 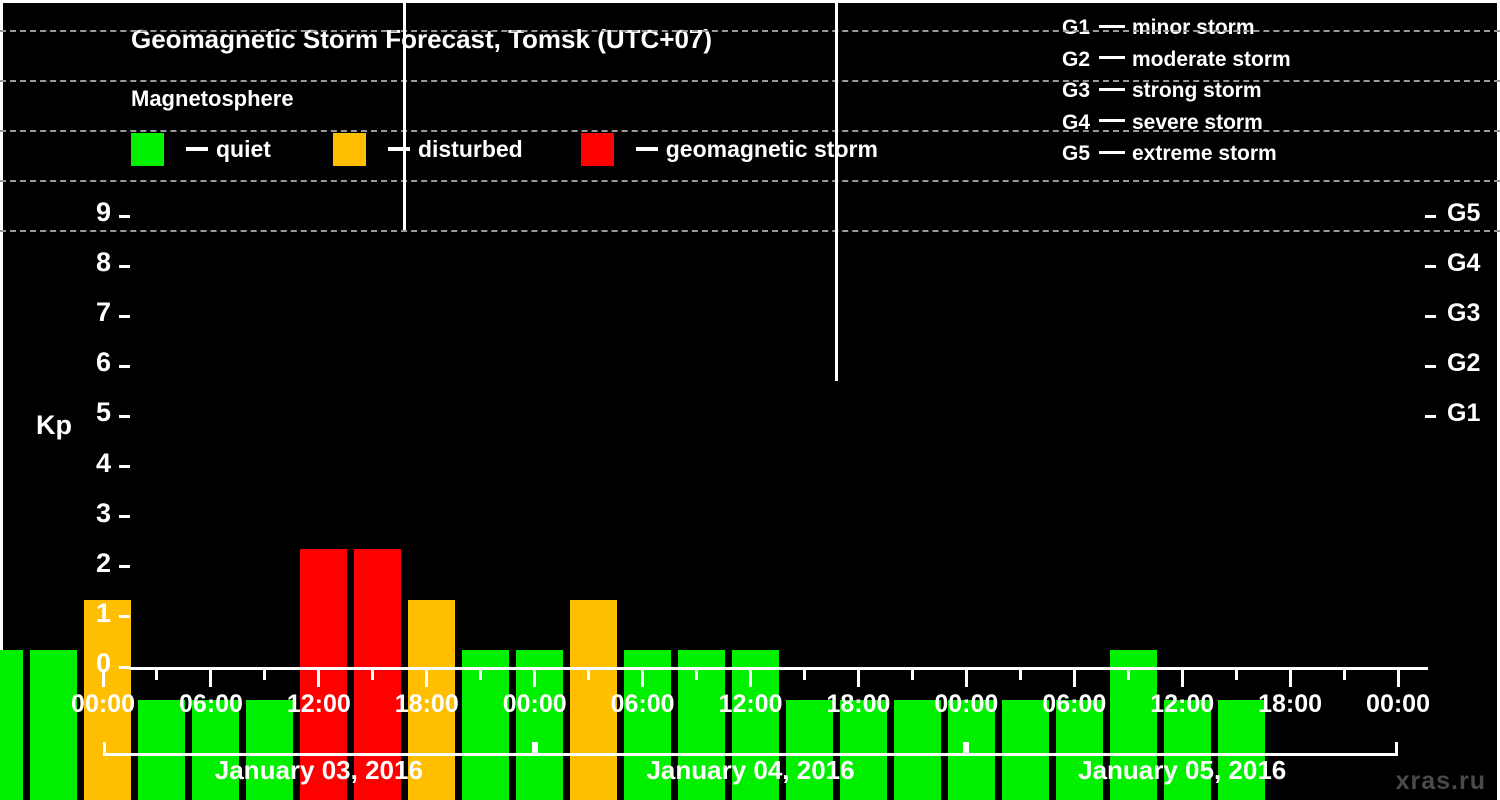 What do you see at coordinates (319, 678) in the screenshot?
I see `x-tick-12h` at bounding box center [319, 678].